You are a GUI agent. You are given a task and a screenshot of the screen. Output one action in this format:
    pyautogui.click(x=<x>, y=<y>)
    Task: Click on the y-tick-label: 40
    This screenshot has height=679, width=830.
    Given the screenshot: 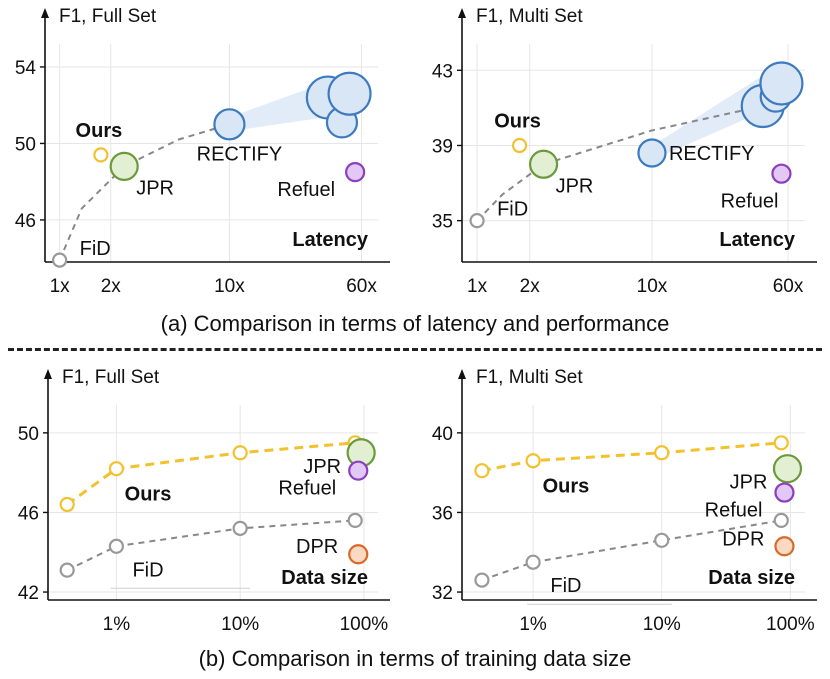 What is the action you would take?
    pyautogui.click(x=442, y=434)
    